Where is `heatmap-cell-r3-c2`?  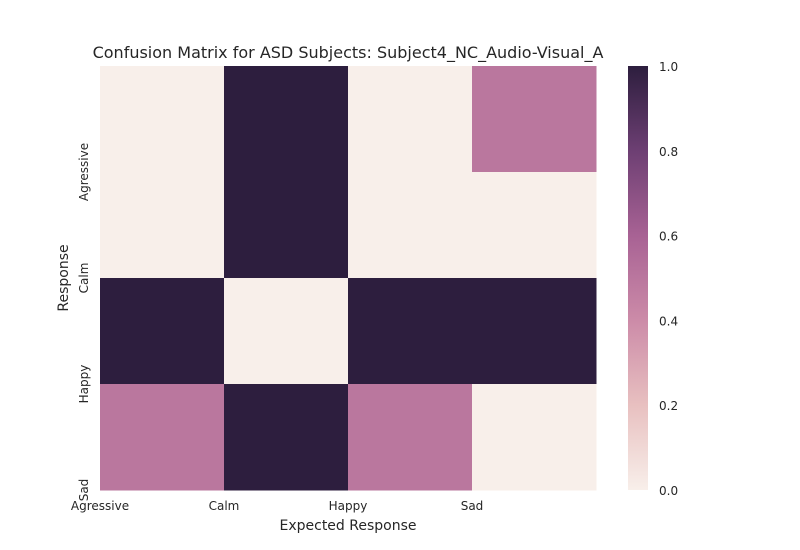 heatmap-cell-r3-c2 is located at coordinates (410, 437).